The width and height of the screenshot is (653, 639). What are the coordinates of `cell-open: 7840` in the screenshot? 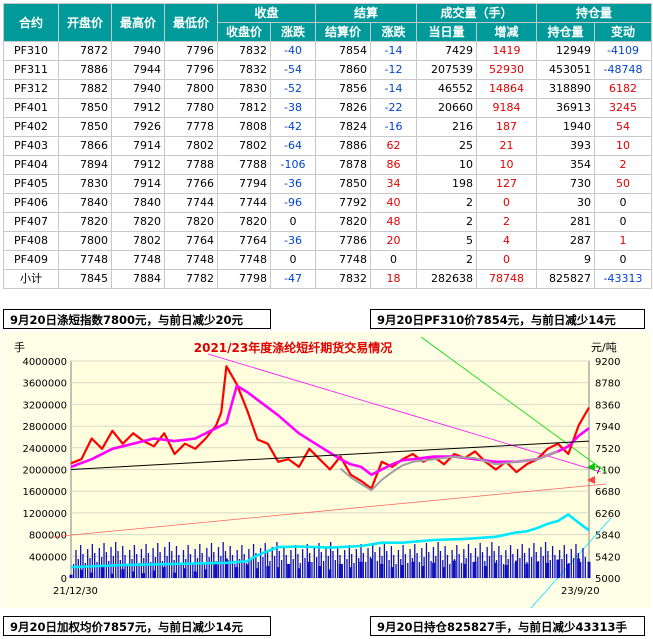 It's located at (85, 203).